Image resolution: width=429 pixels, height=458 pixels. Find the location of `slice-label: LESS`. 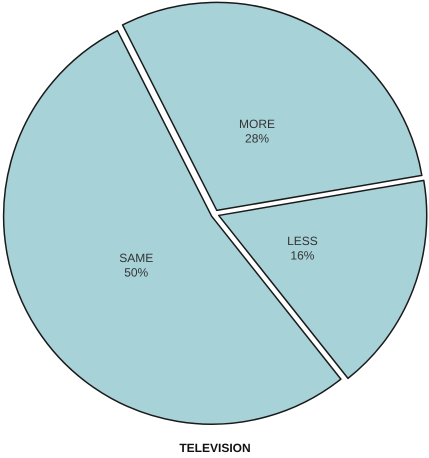

slice-label: LESS is located at coordinates (302, 241).